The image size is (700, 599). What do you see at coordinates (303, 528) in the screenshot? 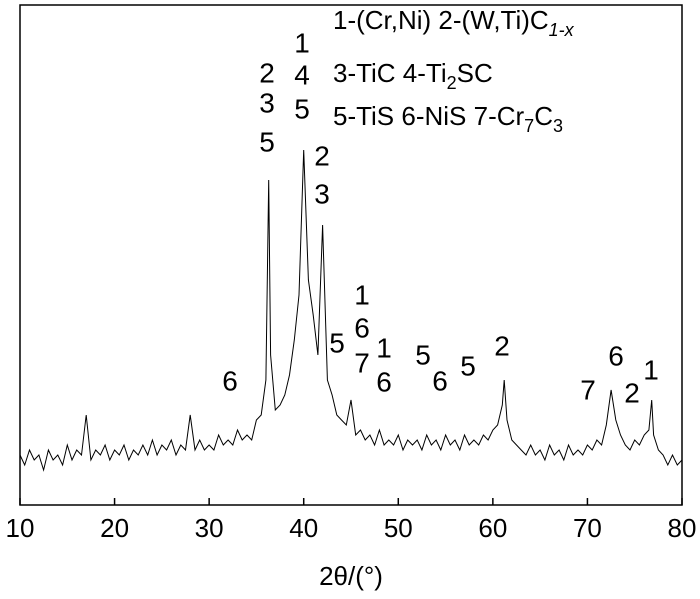
I see `x-tick-label: 40` at bounding box center [303, 528].